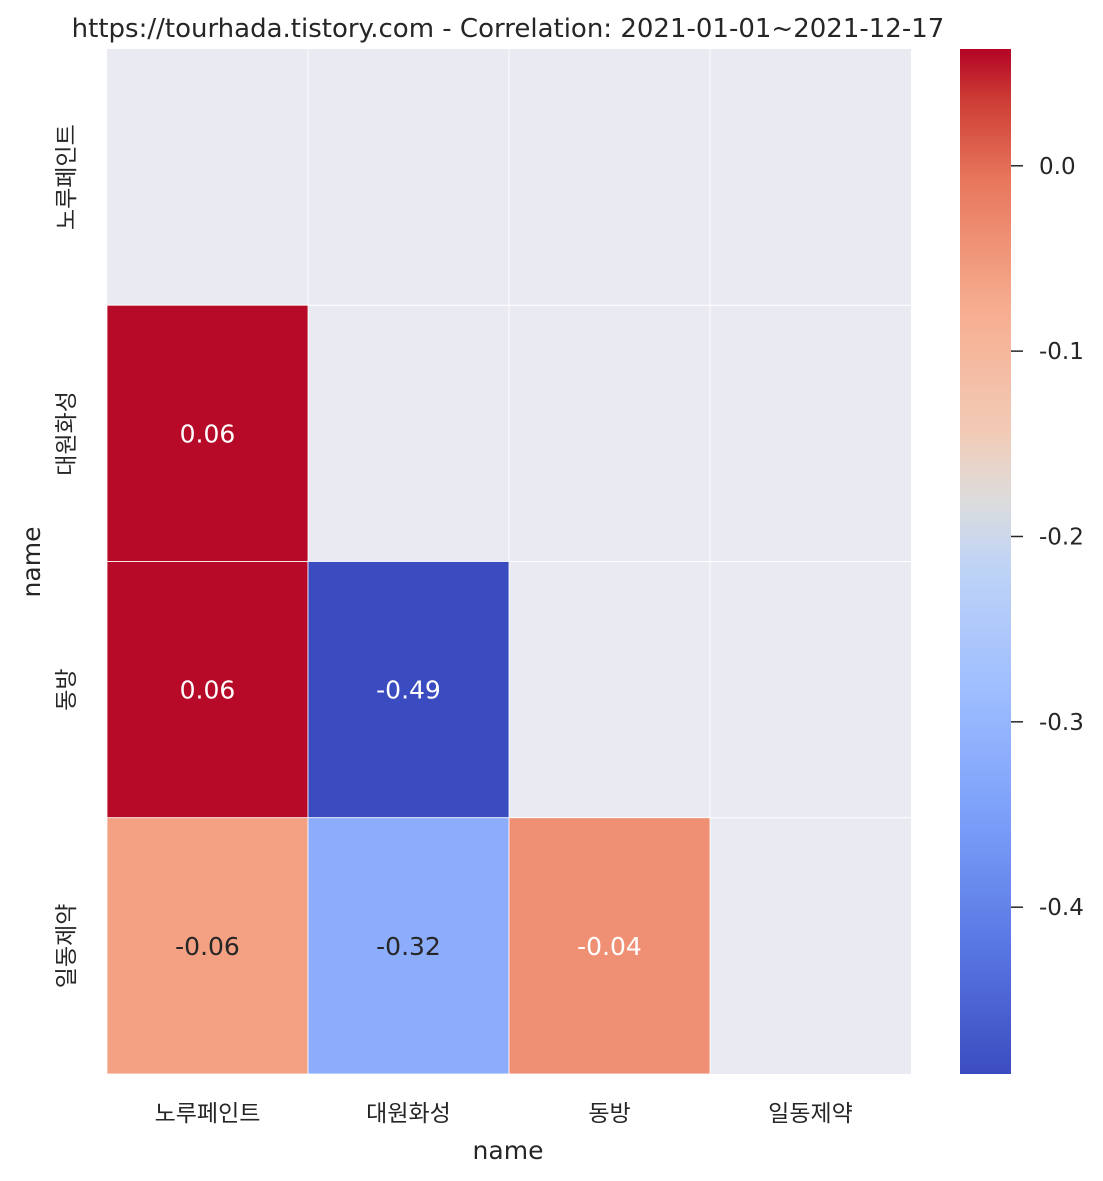 The image size is (1103, 1181). Describe the element at coordinates (67, 689) in the screenshot. I see `y-tick-label: 동방` at that location.